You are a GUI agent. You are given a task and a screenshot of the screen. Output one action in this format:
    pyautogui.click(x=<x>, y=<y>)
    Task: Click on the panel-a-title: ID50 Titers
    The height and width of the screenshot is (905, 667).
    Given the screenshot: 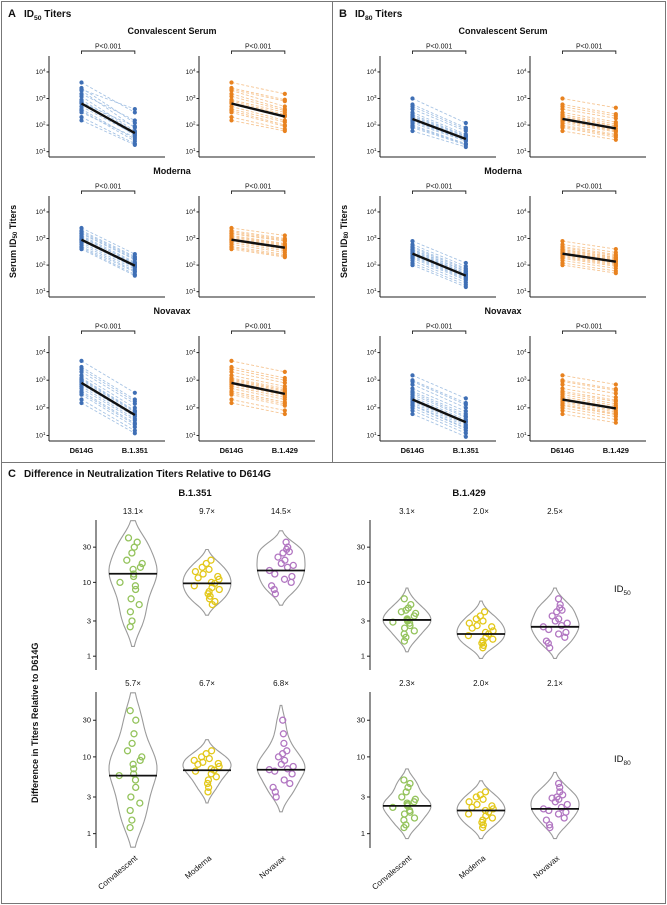 What is the action you would take?
    pyautogui.click(x=47, y=15)
    